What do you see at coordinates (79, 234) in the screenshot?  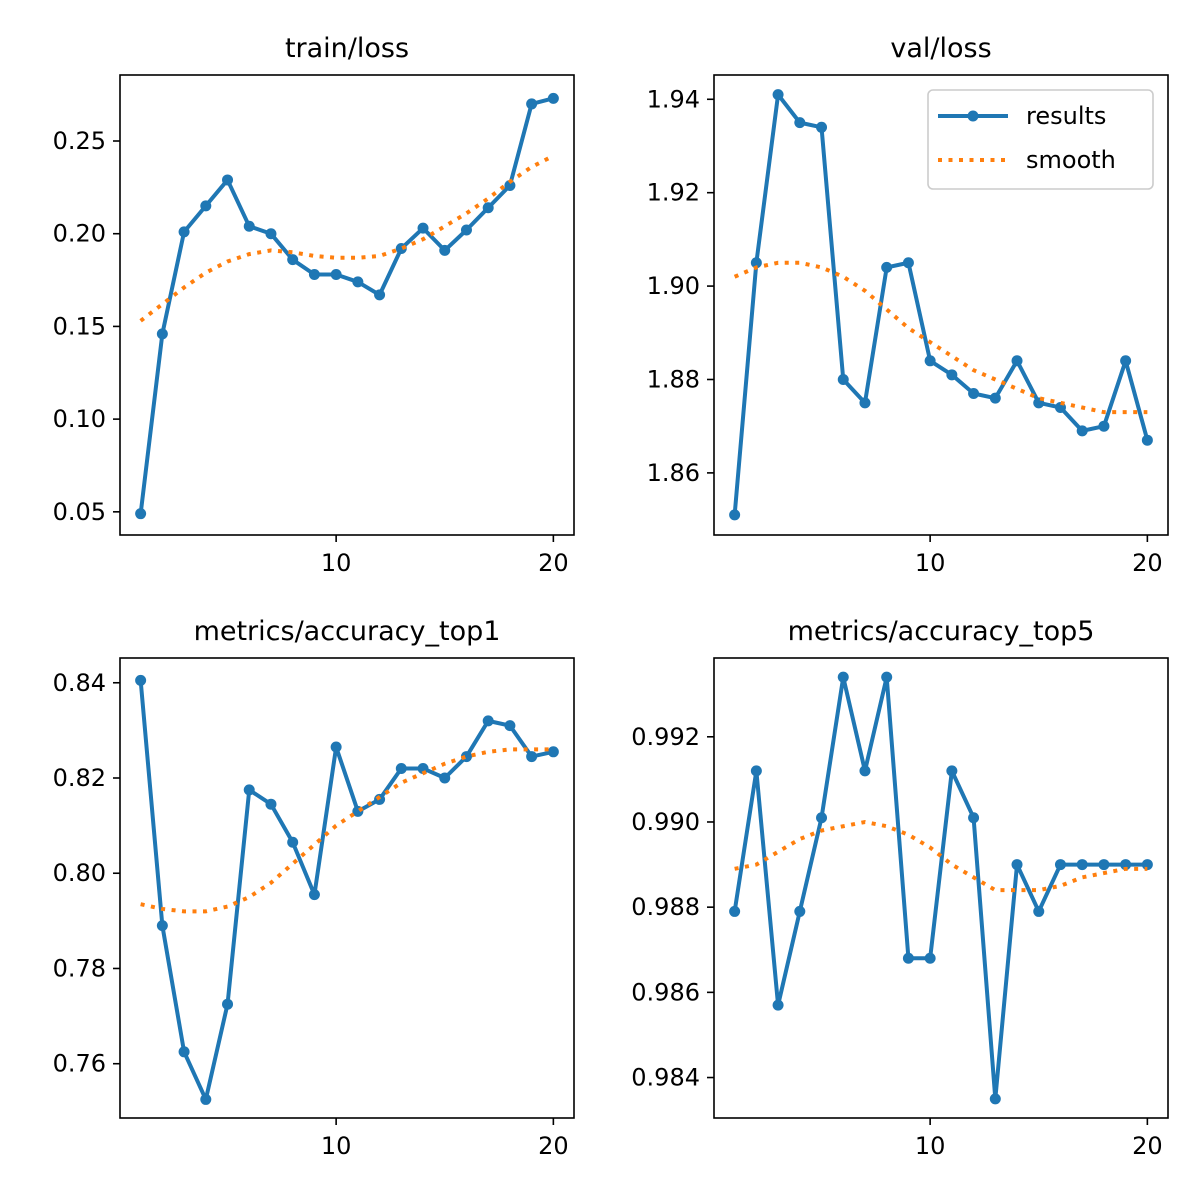 I see `y-tick-label: 0.20` at bounding box center [79, 234].